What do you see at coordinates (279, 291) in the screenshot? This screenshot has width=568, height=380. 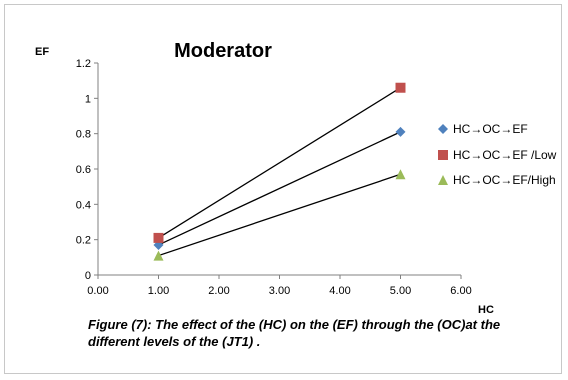 I see `x-tick-label: 3.00` at bounding box center [279, 291].